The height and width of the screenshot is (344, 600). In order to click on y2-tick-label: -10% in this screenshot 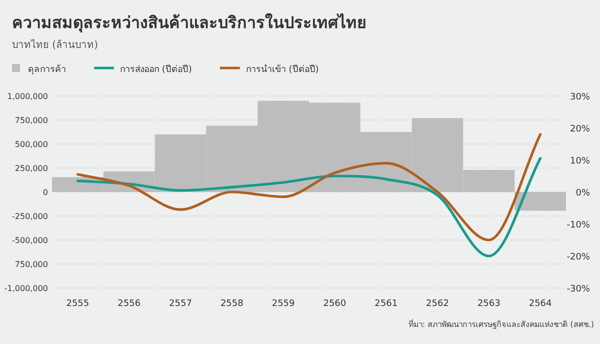, I will do `click(578, 225)`.